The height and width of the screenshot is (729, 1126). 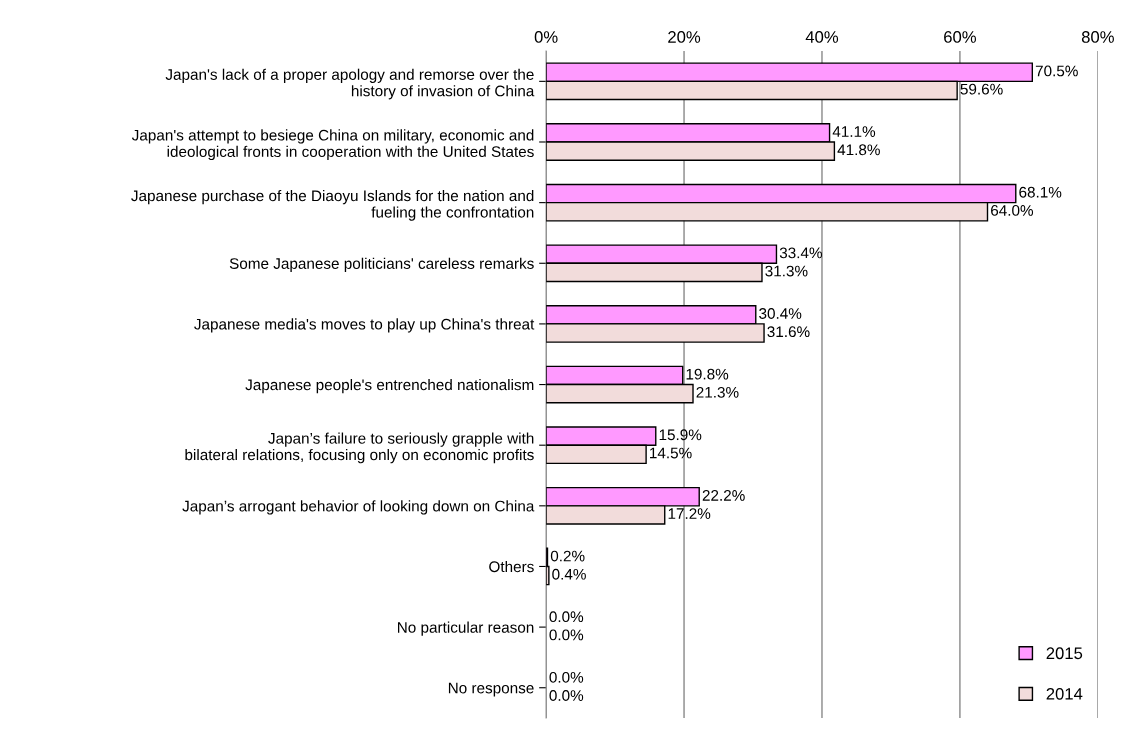 What do you see at coordinates (822, 37) in the screenshot?
I see `x-tick-label: 40%` at bounding box center [822, 37].